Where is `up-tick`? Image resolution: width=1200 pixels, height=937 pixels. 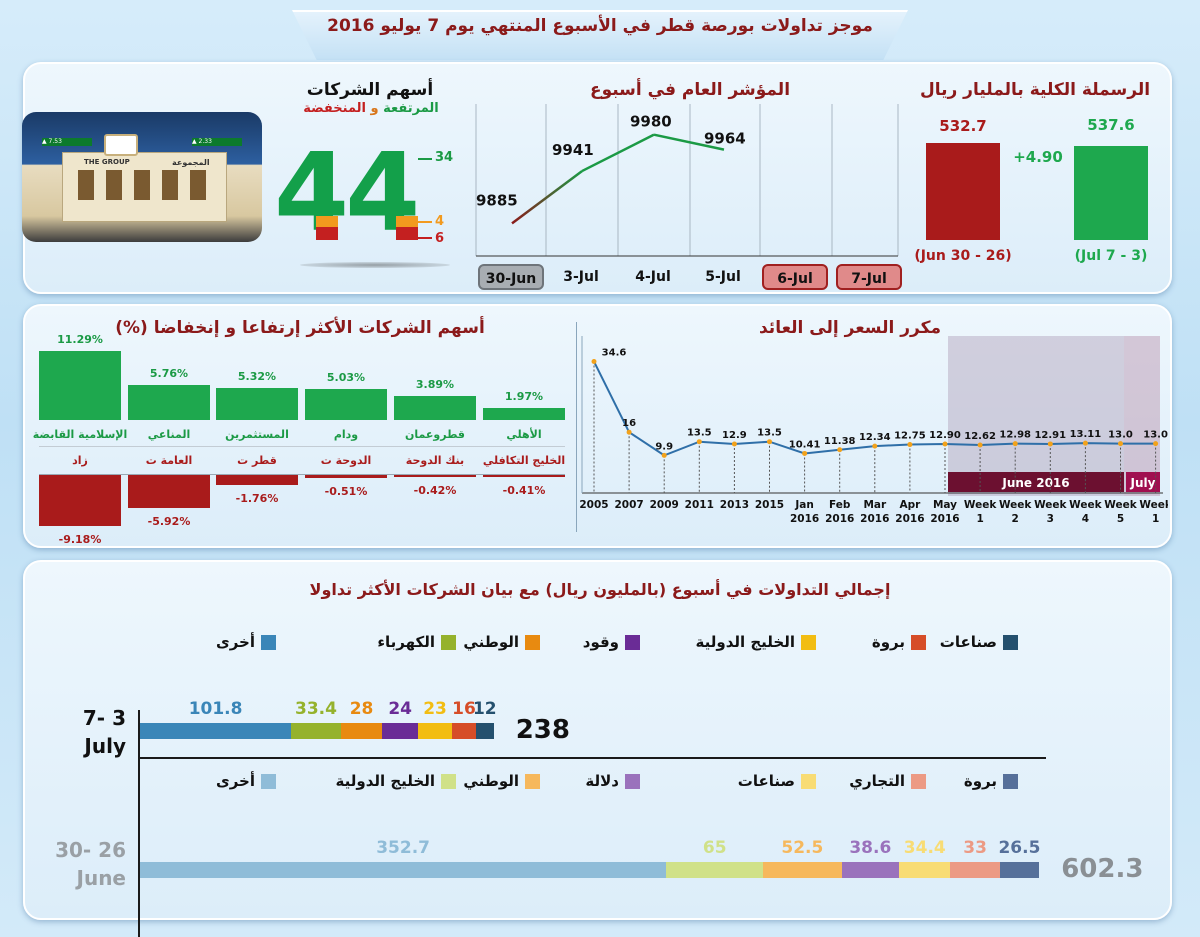
up-tick is located at coordinates (425, 159).